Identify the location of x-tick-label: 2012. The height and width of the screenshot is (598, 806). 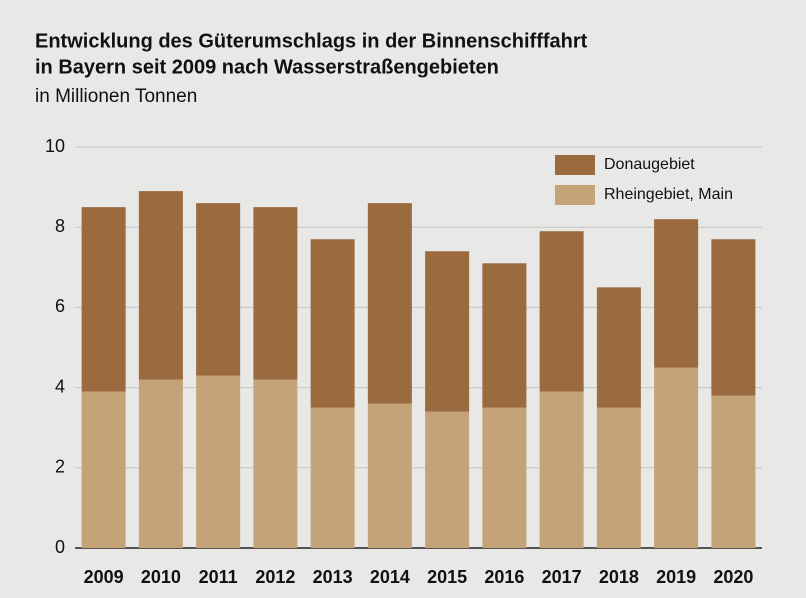
(275, 577).